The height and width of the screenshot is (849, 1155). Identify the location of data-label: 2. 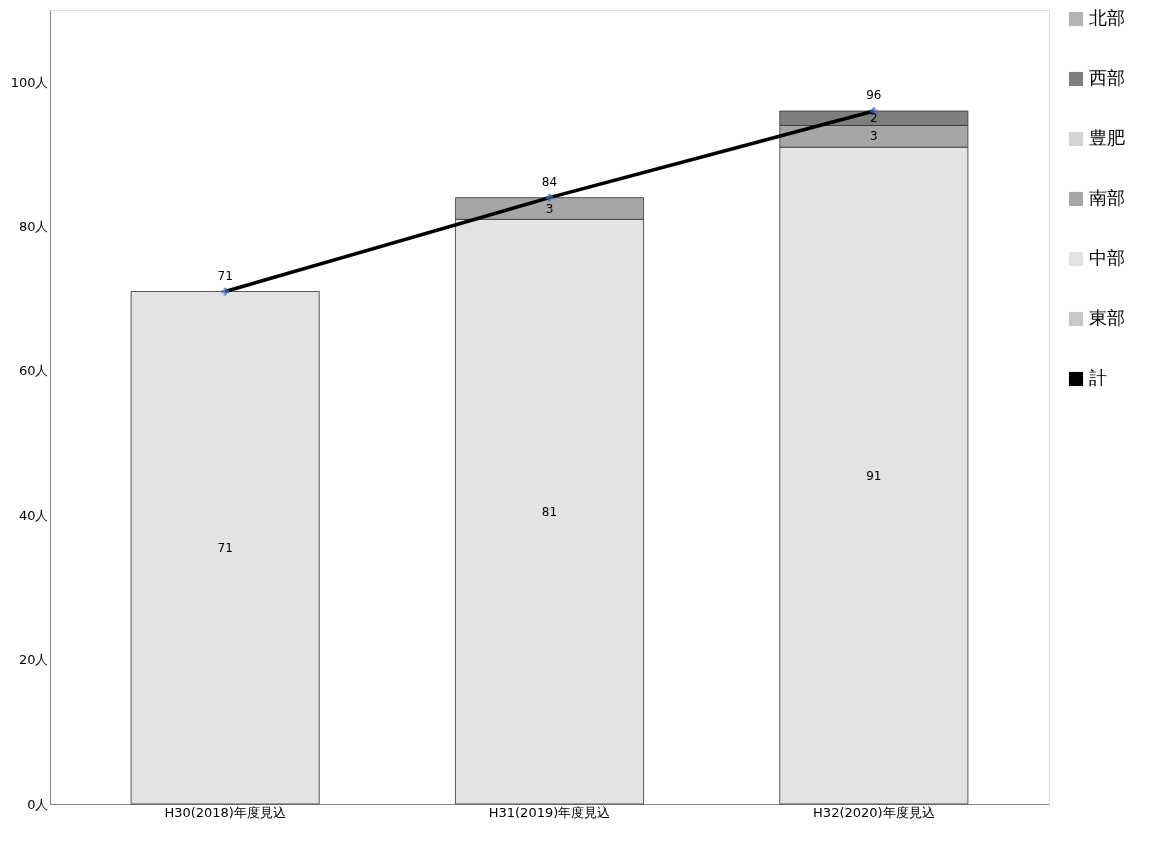
(874, 118).